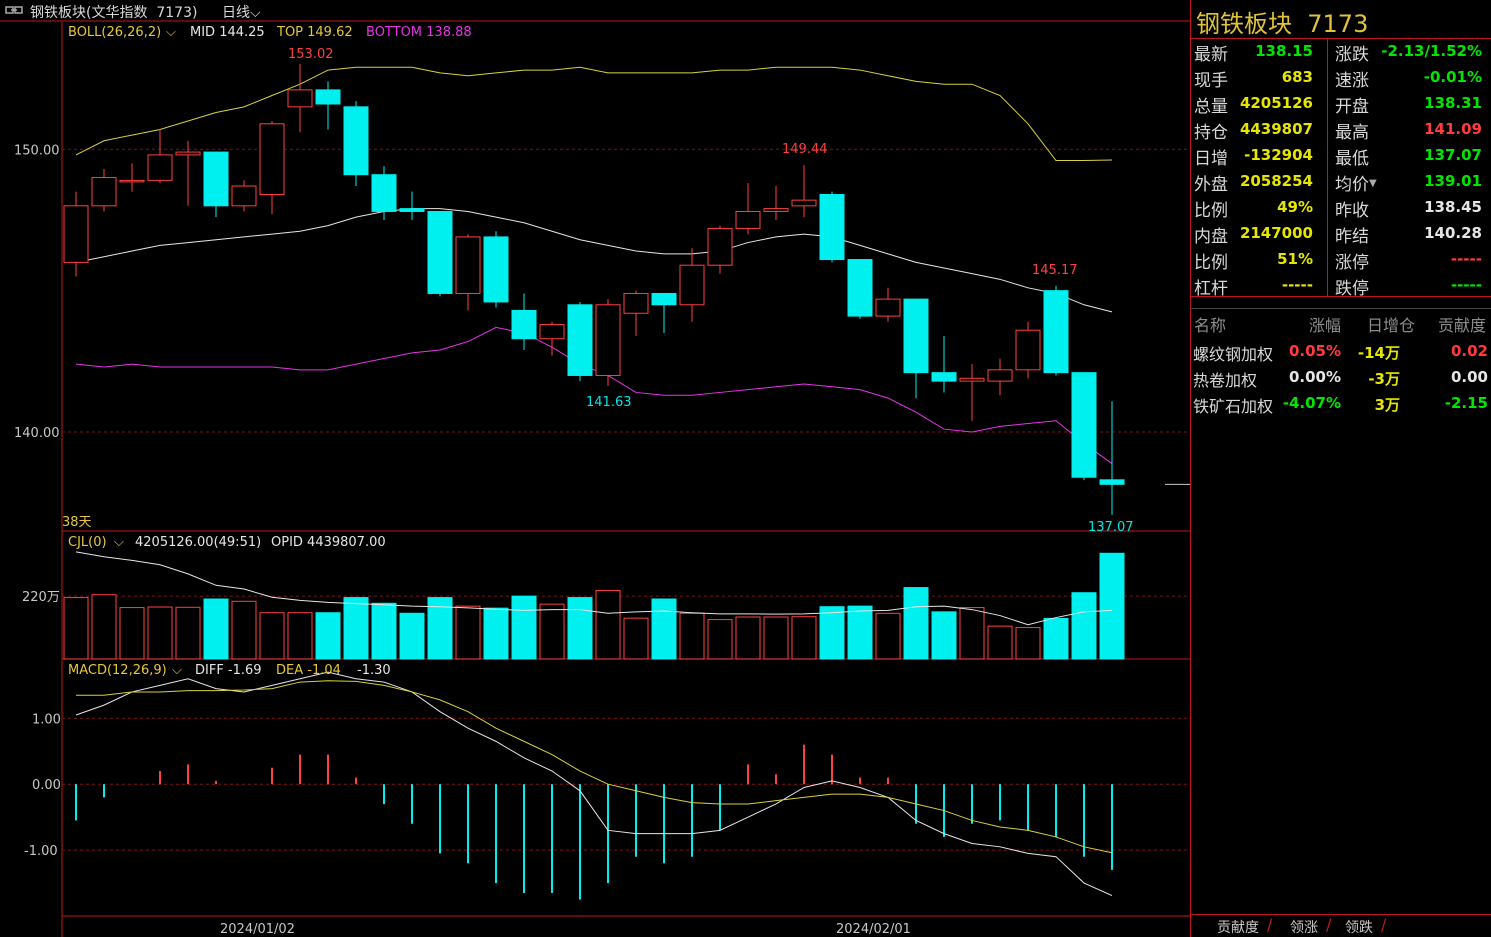 The image size is (1491, 937). What do you see at coordinates (1225, 380) in the screenshot?
I see `contrib-name: 热卷加权` at bounding box center [1225, 380].